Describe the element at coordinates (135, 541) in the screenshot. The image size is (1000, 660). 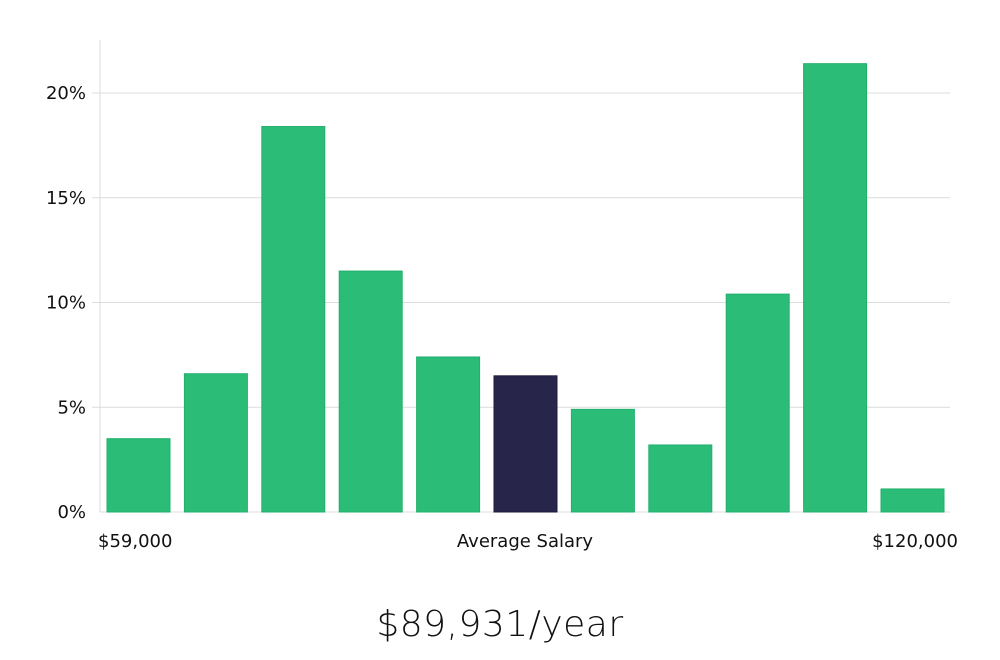
I see `x-label-min: $59,000` at that location.